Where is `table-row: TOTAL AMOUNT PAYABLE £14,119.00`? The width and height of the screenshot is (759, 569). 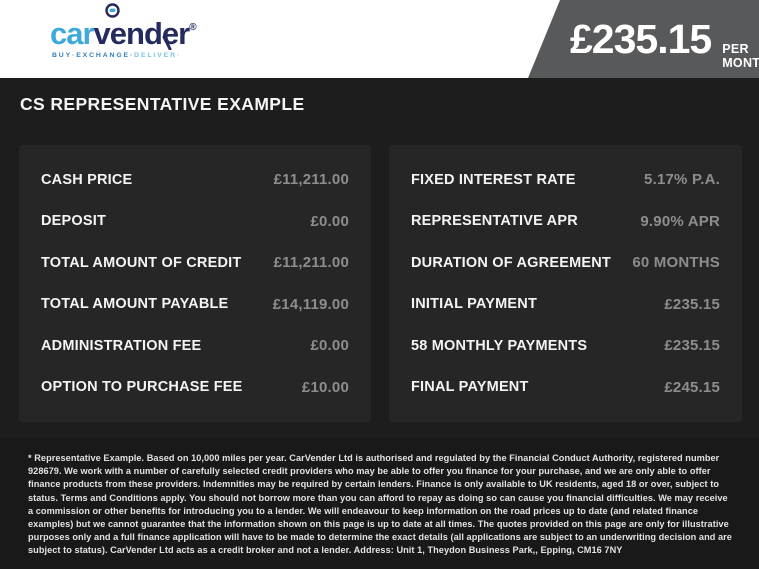
table-row: TOTAL AMOUNT PAYABLE £14,119.00 is located at coordinates (195, 305).